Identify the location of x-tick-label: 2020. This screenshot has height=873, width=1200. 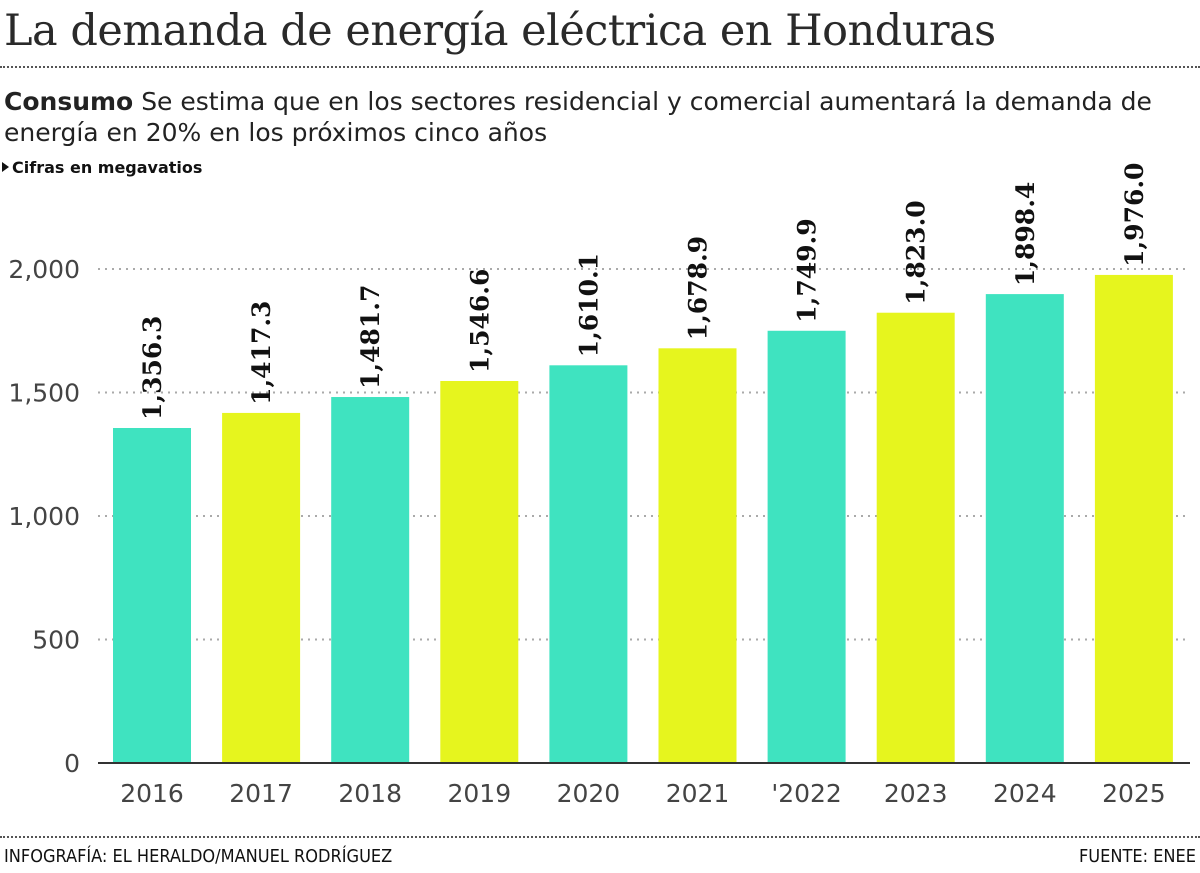
(589, 793).